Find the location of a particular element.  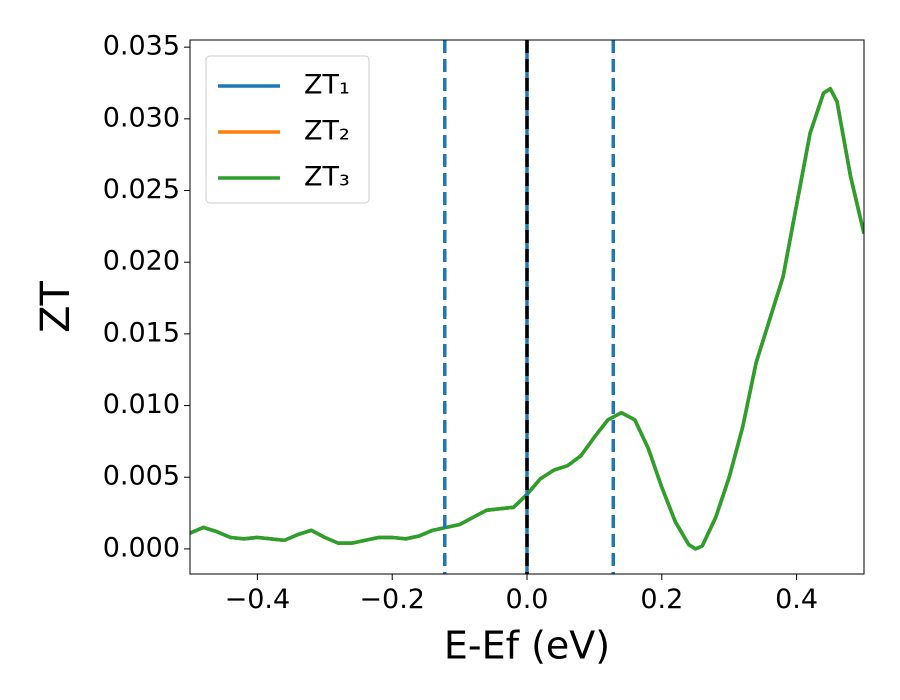

legend-label: ZT₃ is located at coordinates (327, 177).